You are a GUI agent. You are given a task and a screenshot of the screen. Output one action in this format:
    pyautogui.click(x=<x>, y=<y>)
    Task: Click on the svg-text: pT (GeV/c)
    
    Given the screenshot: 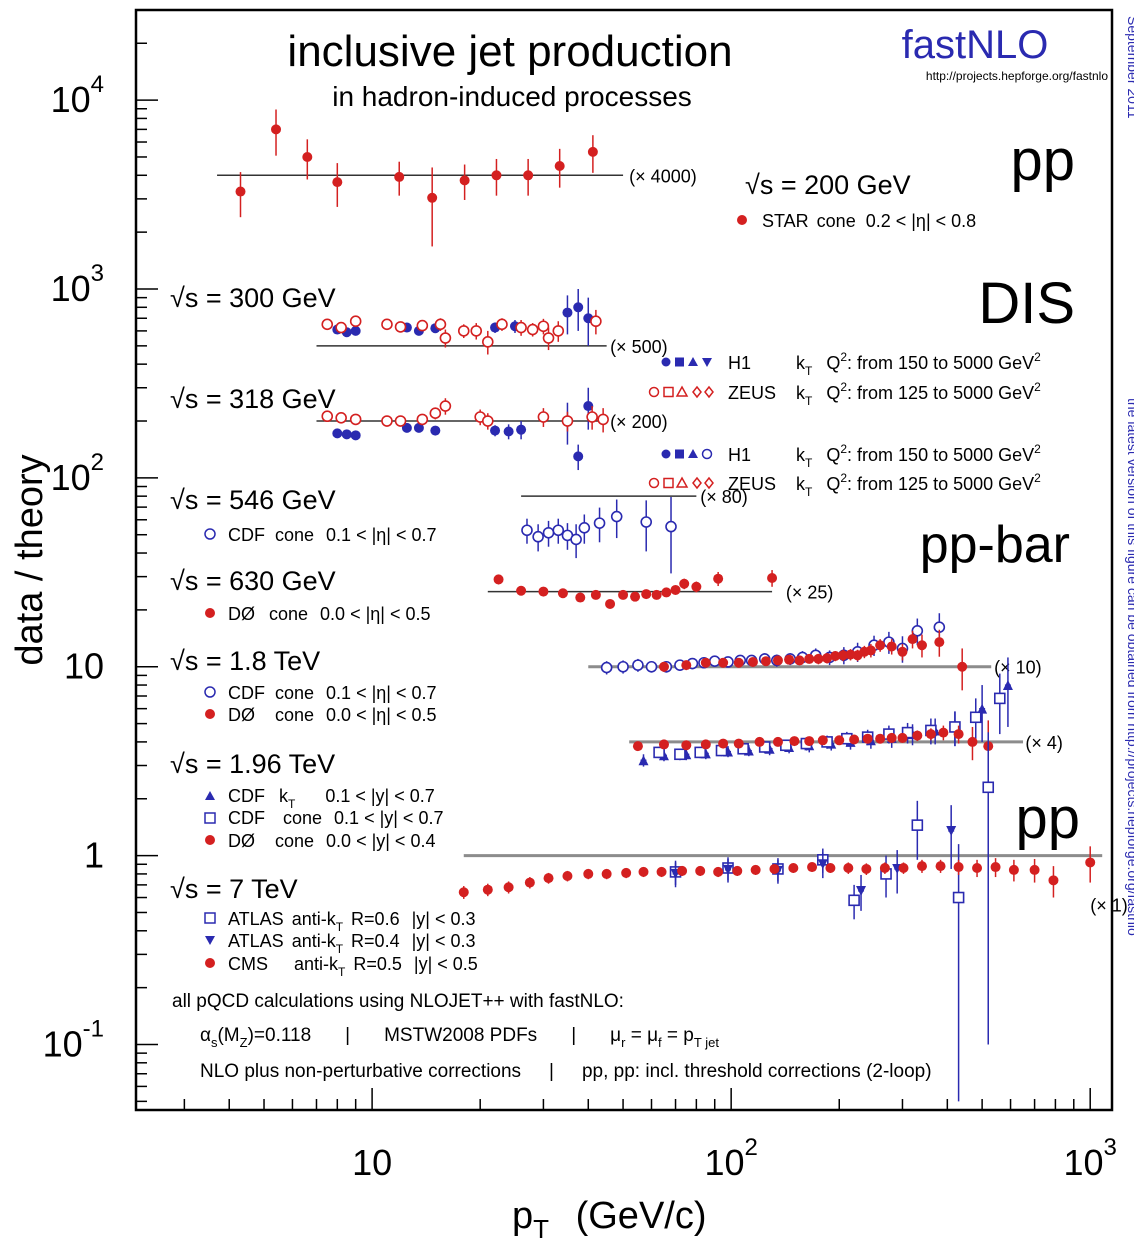 What is the action you would take?
    pyautogui.click(x=609, y=1219)
    